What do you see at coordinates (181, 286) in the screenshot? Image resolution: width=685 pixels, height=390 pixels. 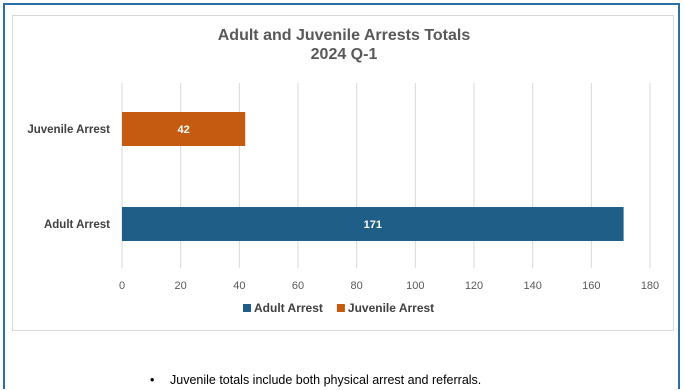 I see `x-tick-label: 20` at bounding box center [181, 286].